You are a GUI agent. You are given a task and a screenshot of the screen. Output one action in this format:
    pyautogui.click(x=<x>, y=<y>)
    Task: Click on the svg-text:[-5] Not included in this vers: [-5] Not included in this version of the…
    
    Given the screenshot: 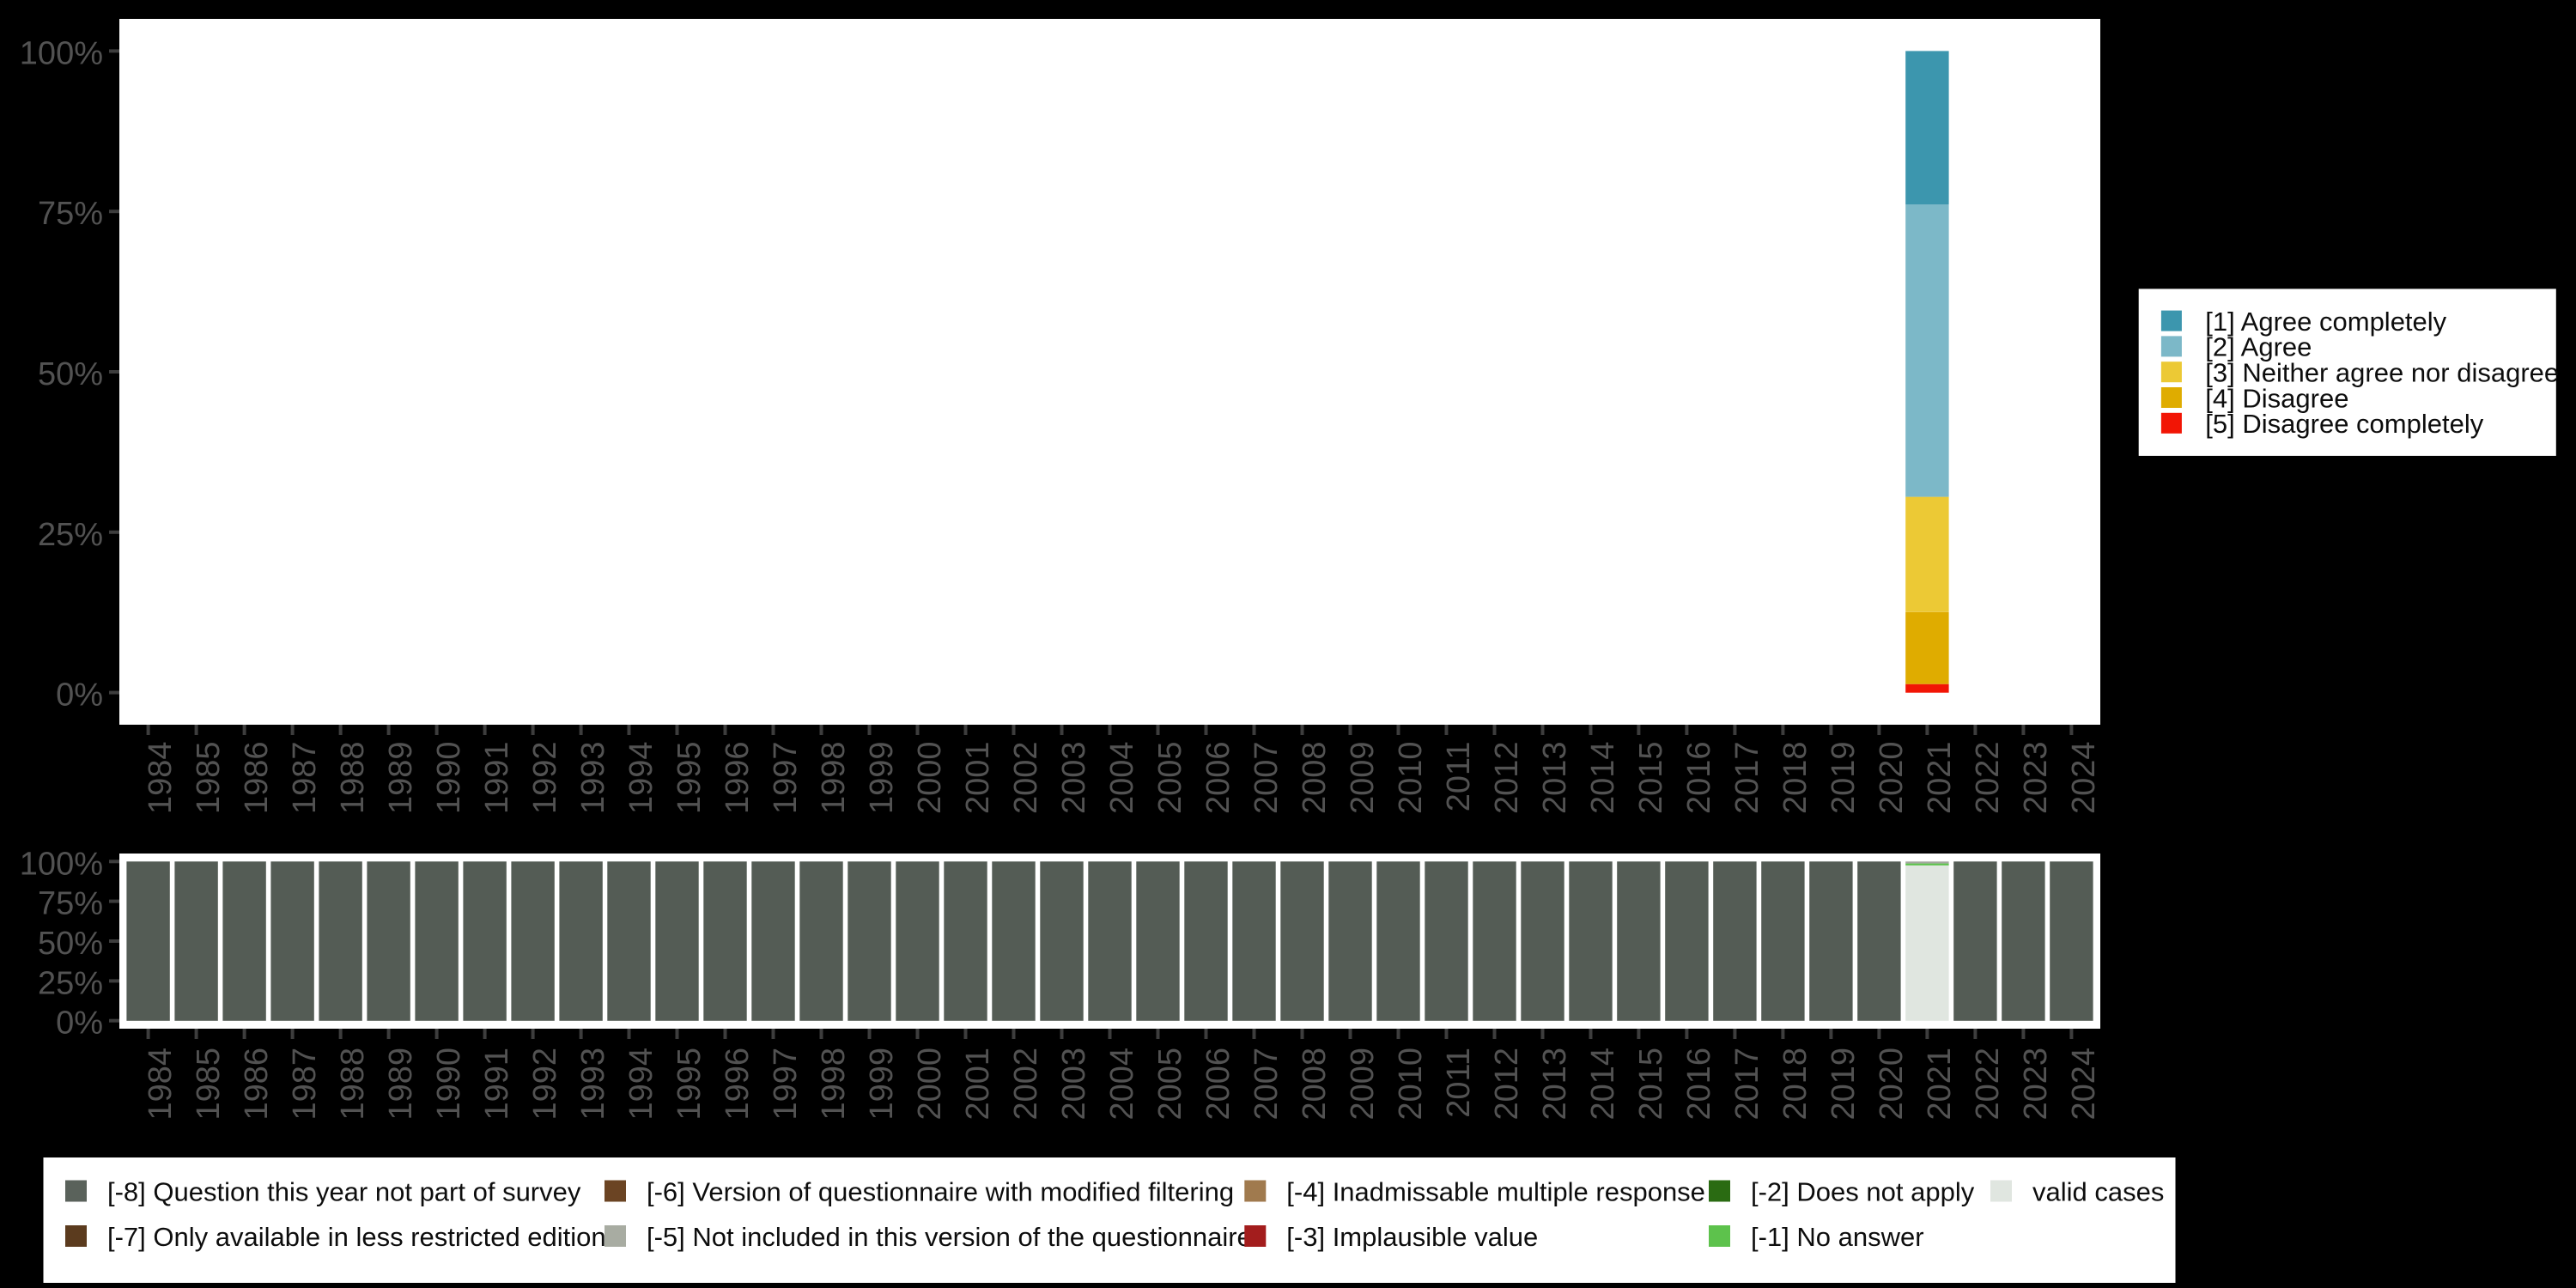 What is the action you would take?
    pyautogui.click(x=950, y=1237)
    